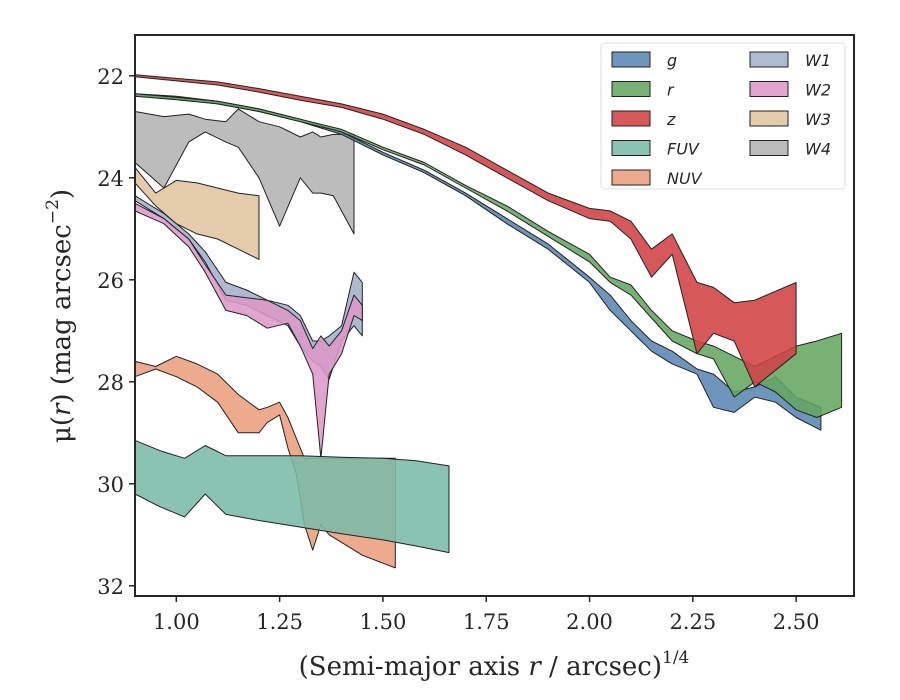 The width and height of the screenshot is (900, 700). What do you see at coordinates (292, 496) in the screenshot?
I see `band-fuv` at bounding box center [292, 496].